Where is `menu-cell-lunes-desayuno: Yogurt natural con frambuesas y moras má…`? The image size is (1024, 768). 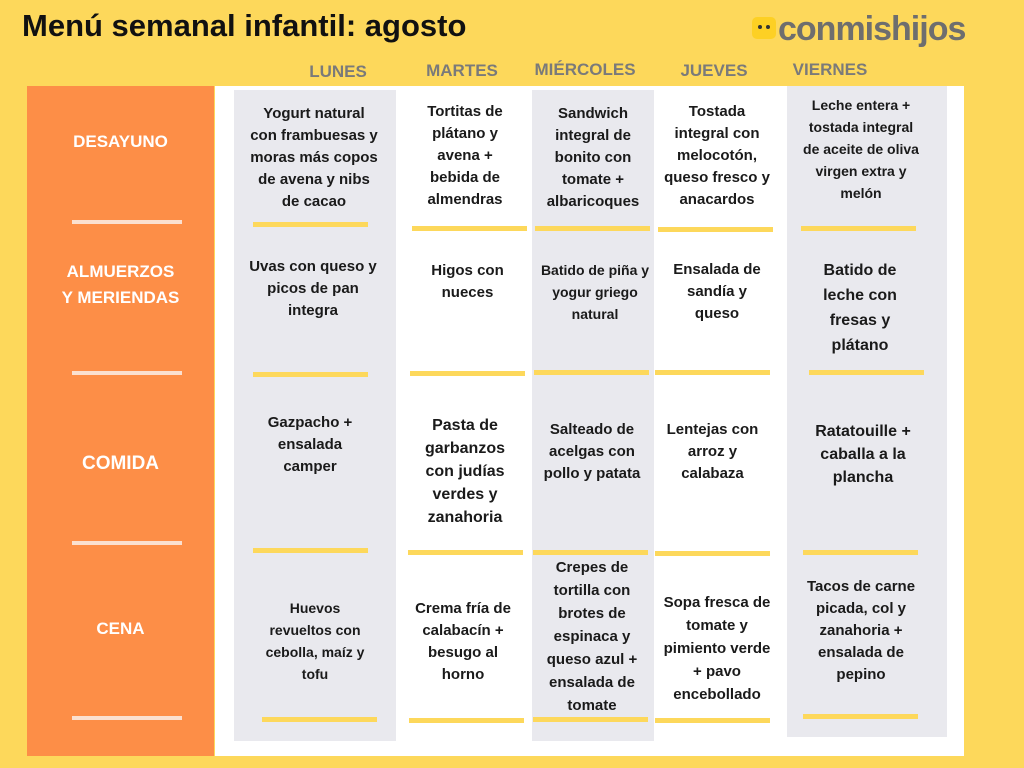
menu-cell-lunes-desayuno: Yogurt natural con frambuesas y moras má… is located at coordinates (314, 157).